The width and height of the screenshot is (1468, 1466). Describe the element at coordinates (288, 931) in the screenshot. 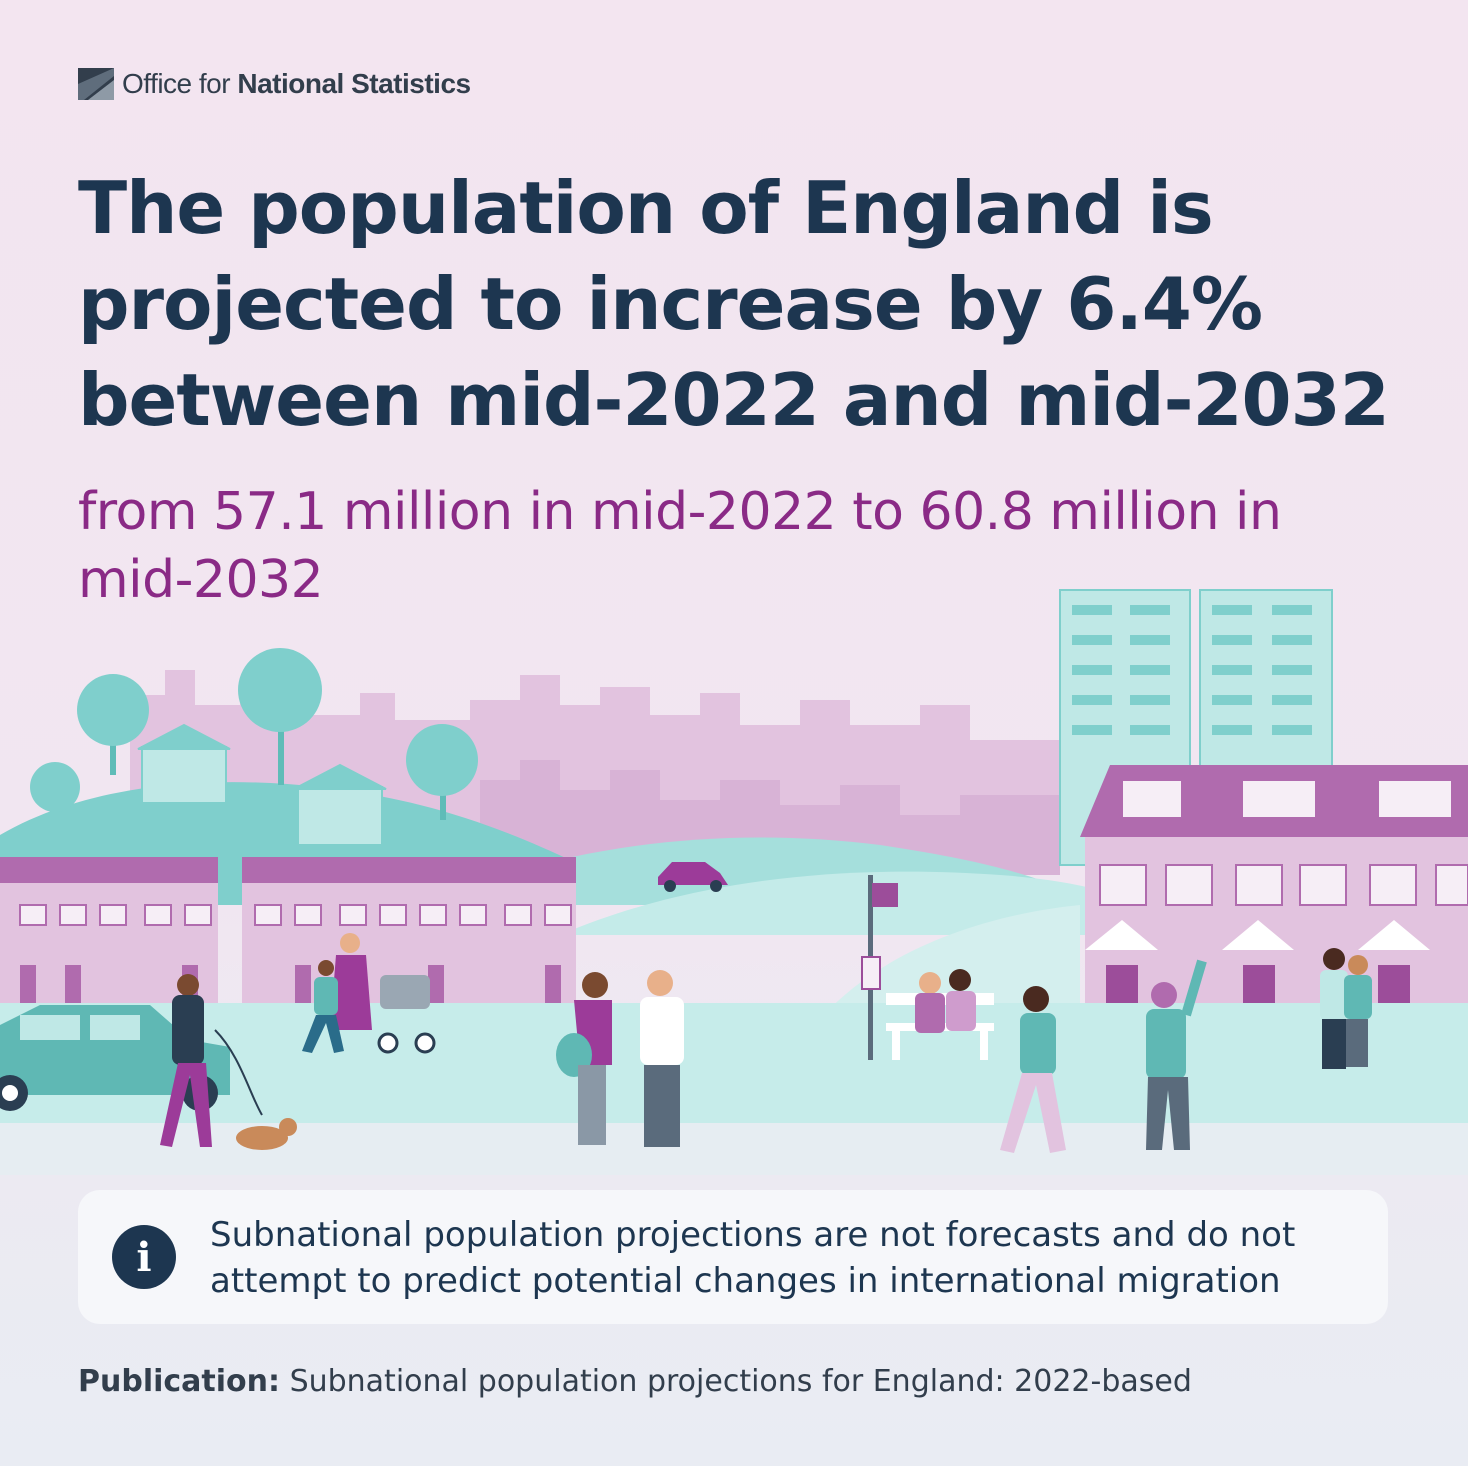

I see `terrace-left` at that location.